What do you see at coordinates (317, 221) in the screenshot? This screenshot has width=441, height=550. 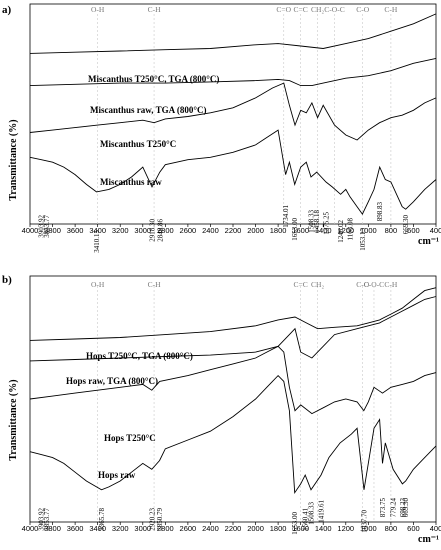 I see `peak-label: 1458.18` at bounding box center [317, 221].